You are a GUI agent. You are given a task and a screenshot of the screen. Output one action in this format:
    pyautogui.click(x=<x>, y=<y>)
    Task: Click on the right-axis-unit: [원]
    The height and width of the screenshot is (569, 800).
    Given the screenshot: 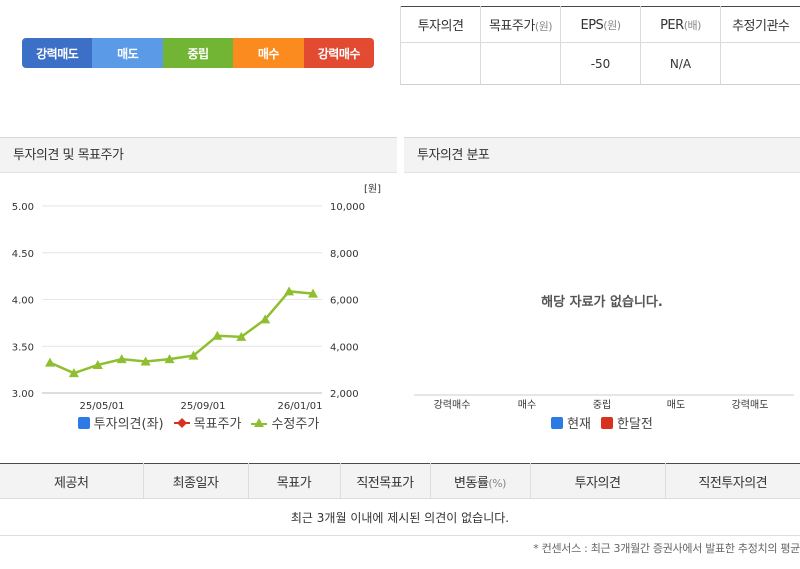 What is the action you would take?
    pyautogui.click(x=372, y=189)
    